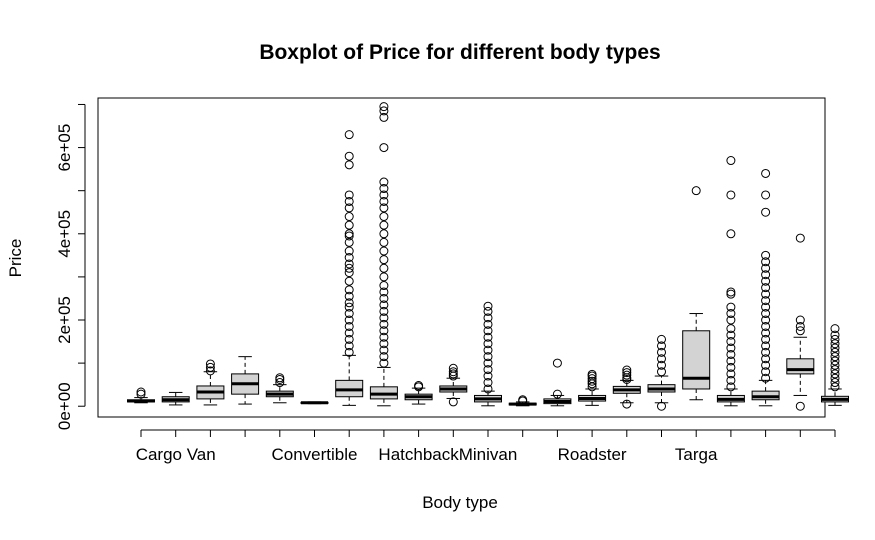  Describe the element at coordinates (176, 454) in the screenshot. I see `x-tick-label: Cargo Van` at that location.